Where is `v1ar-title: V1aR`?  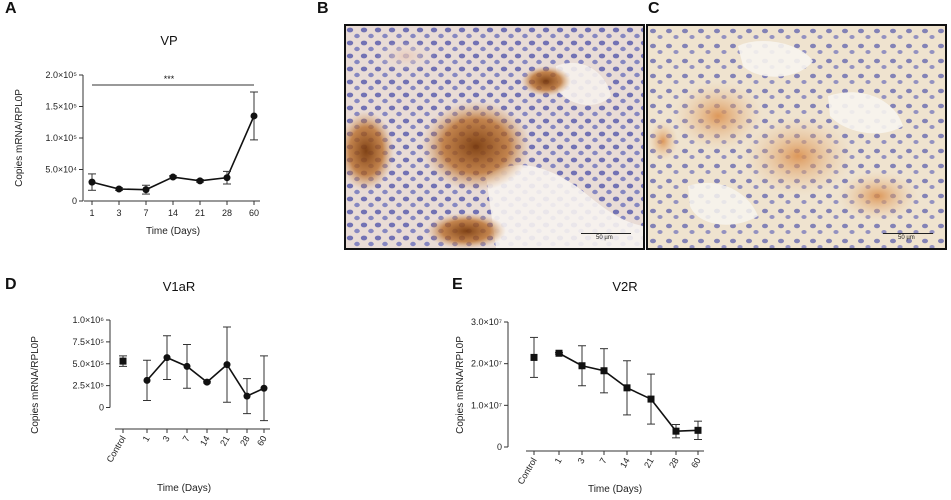
v1ar-title: V1aR is located at coordinates (179, 286).